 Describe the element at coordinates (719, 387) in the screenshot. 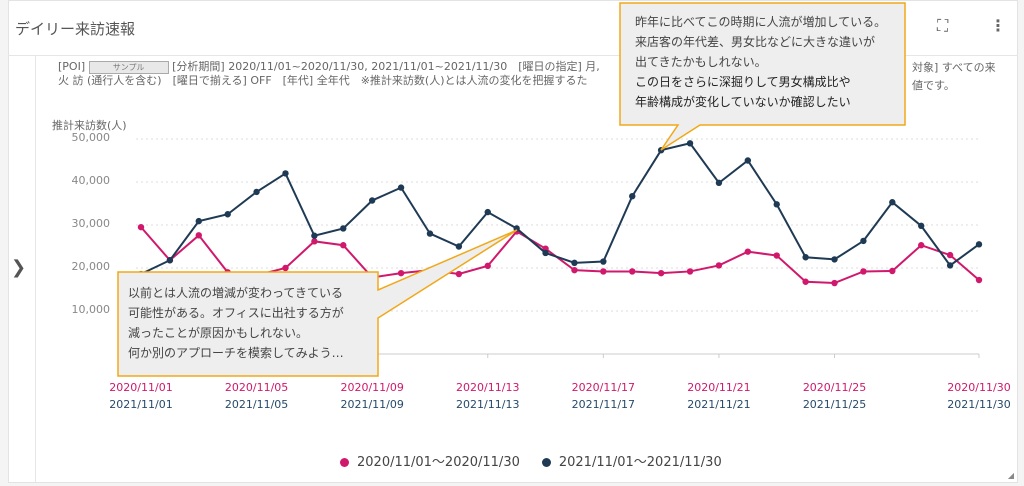

I see `x-tick-label: 2020/11/21` at that location.